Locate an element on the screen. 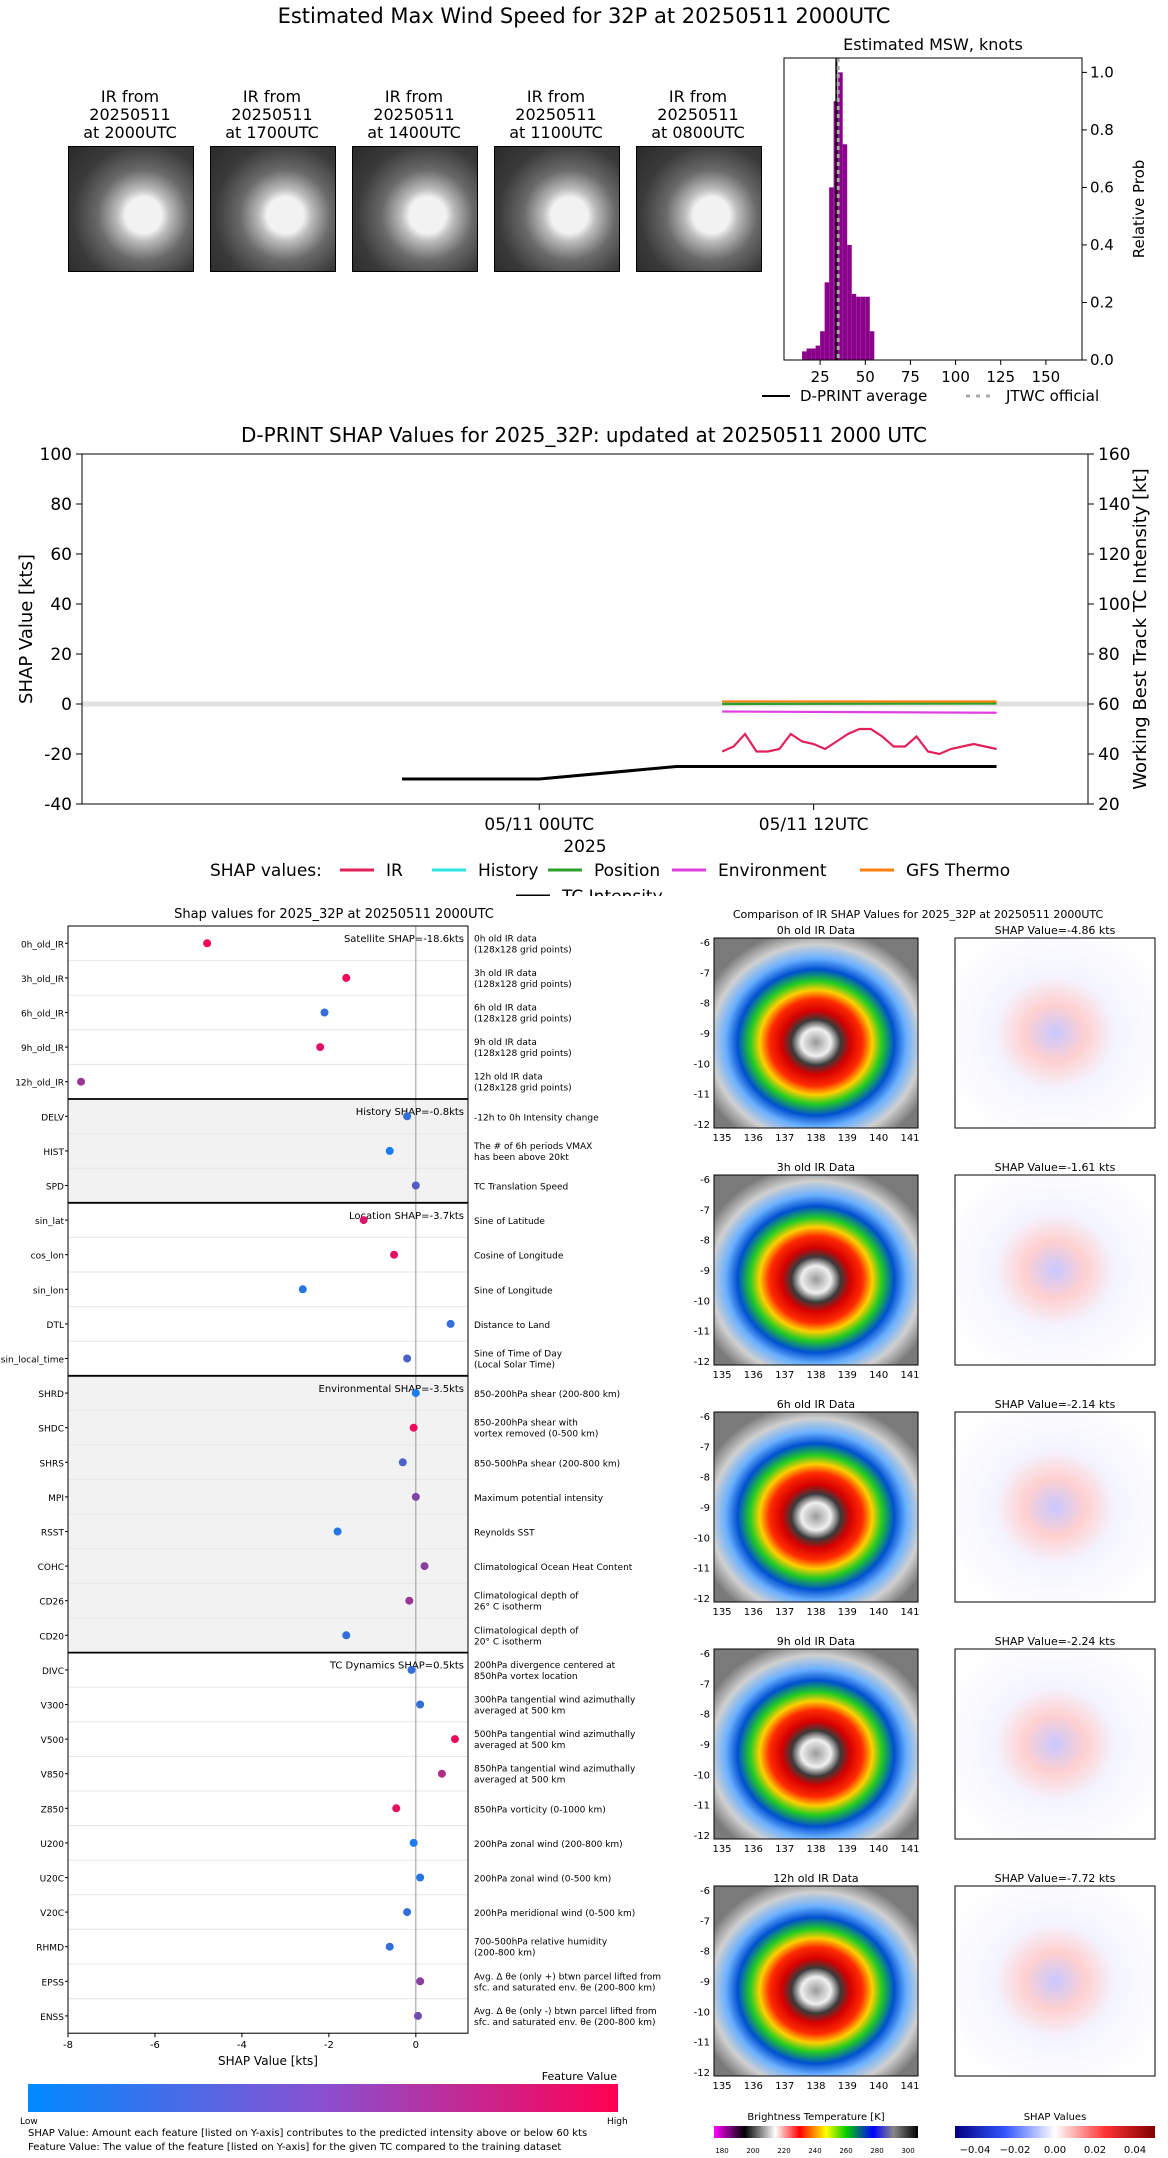 Image resolution: width=1168 pixels, height=2158 pixels. ir-y-tick-label: -8 is located at coordinates (705, 1952).